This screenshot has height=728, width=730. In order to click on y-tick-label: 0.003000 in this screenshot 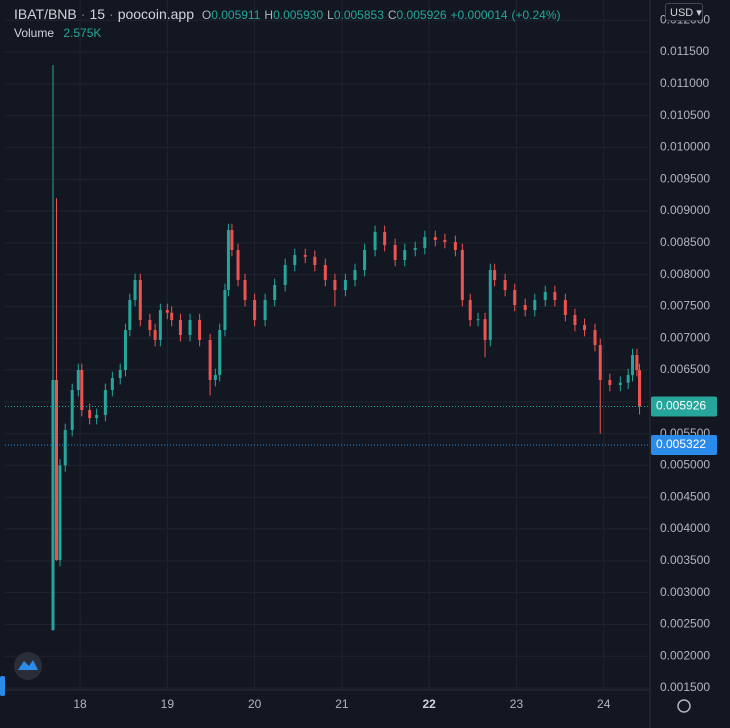, I will do `click(685, 592)`.